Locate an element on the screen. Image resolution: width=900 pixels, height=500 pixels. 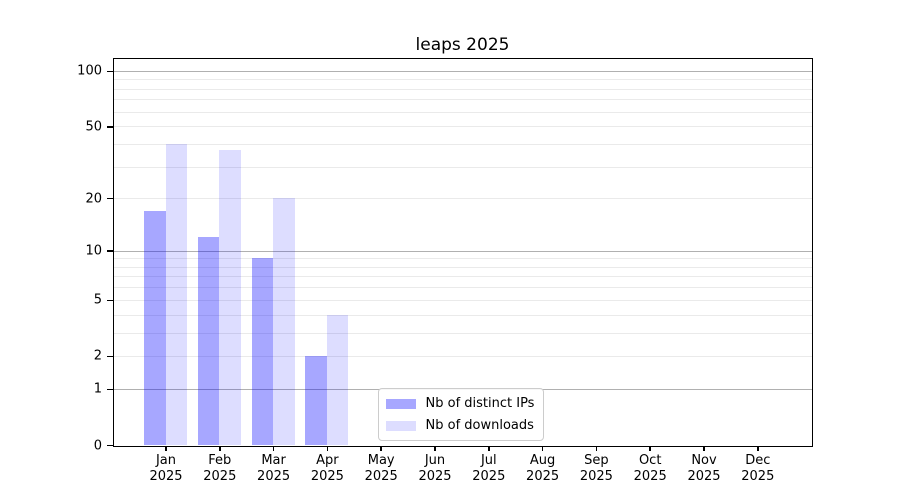
x-tick-month: Sep is located at coordinates (596, 460).